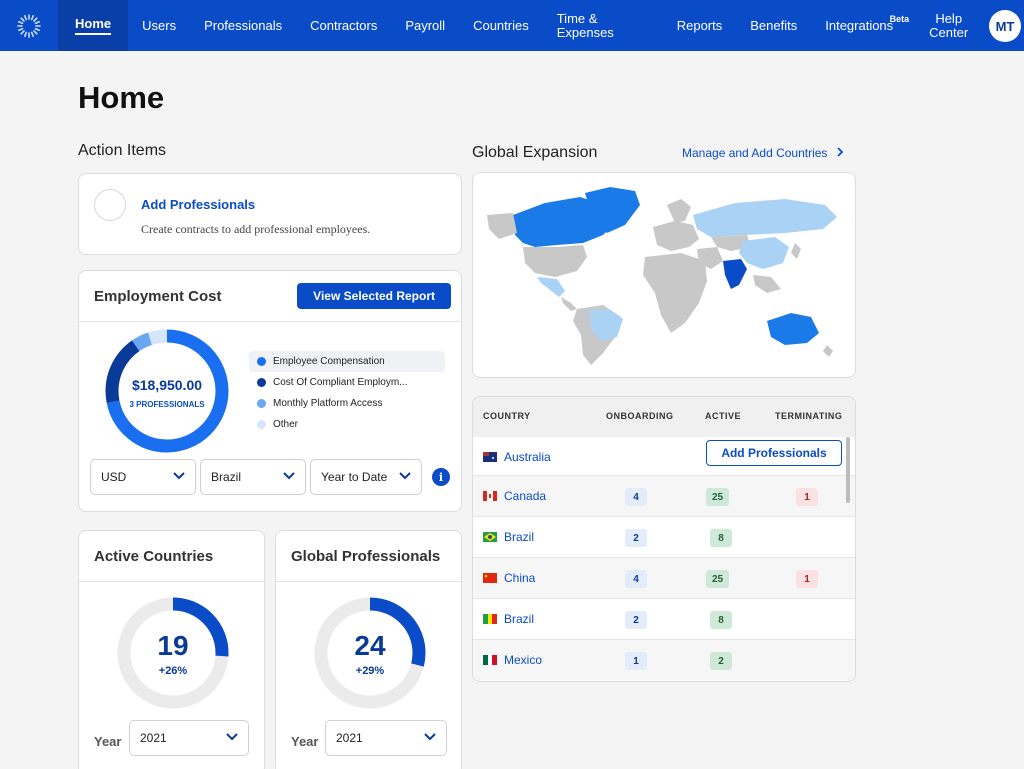 This screenshot has width=1024, height=769. Describe the element at coordinates (386, 738) in the screenshot. I see `global-professionals-year-select: 2021` at that location.